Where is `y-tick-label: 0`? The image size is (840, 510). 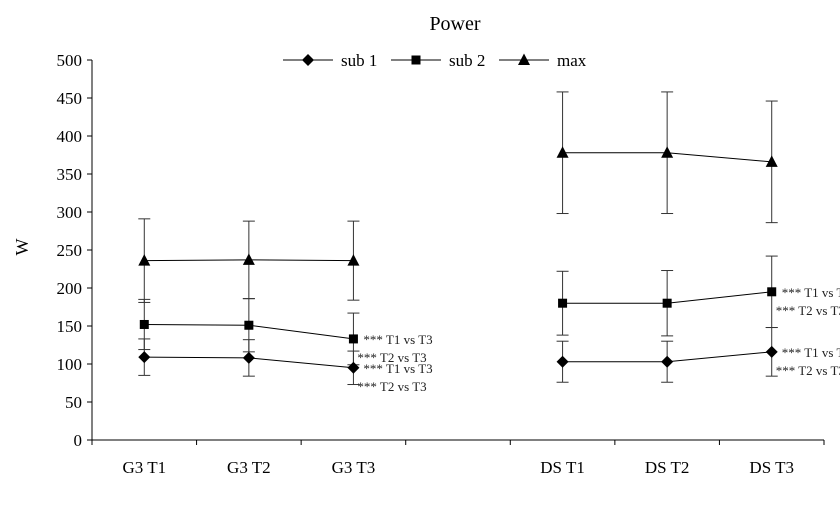 y-tick-label: 0 is located at coordinates (78, 440).